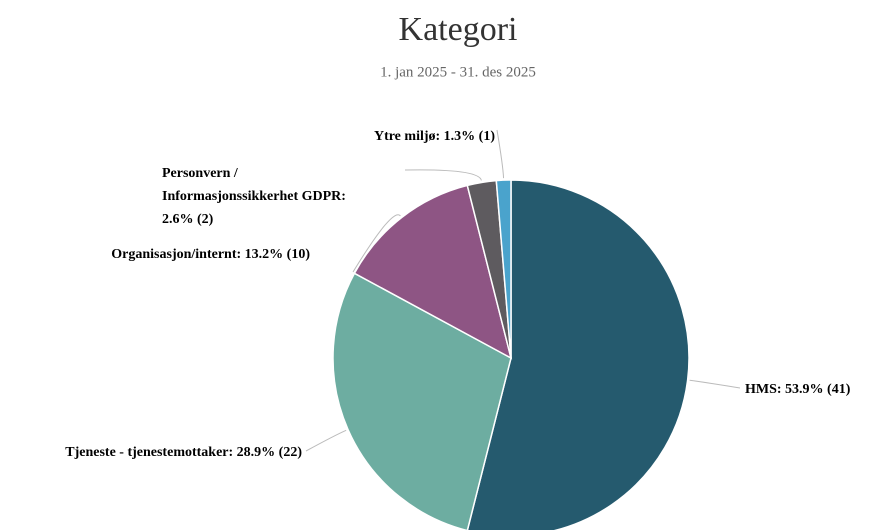  What do you see at coordinates (458, 29) in the screenshot?
I see `chart-title: Kategori` at bounding box center [458, 29].